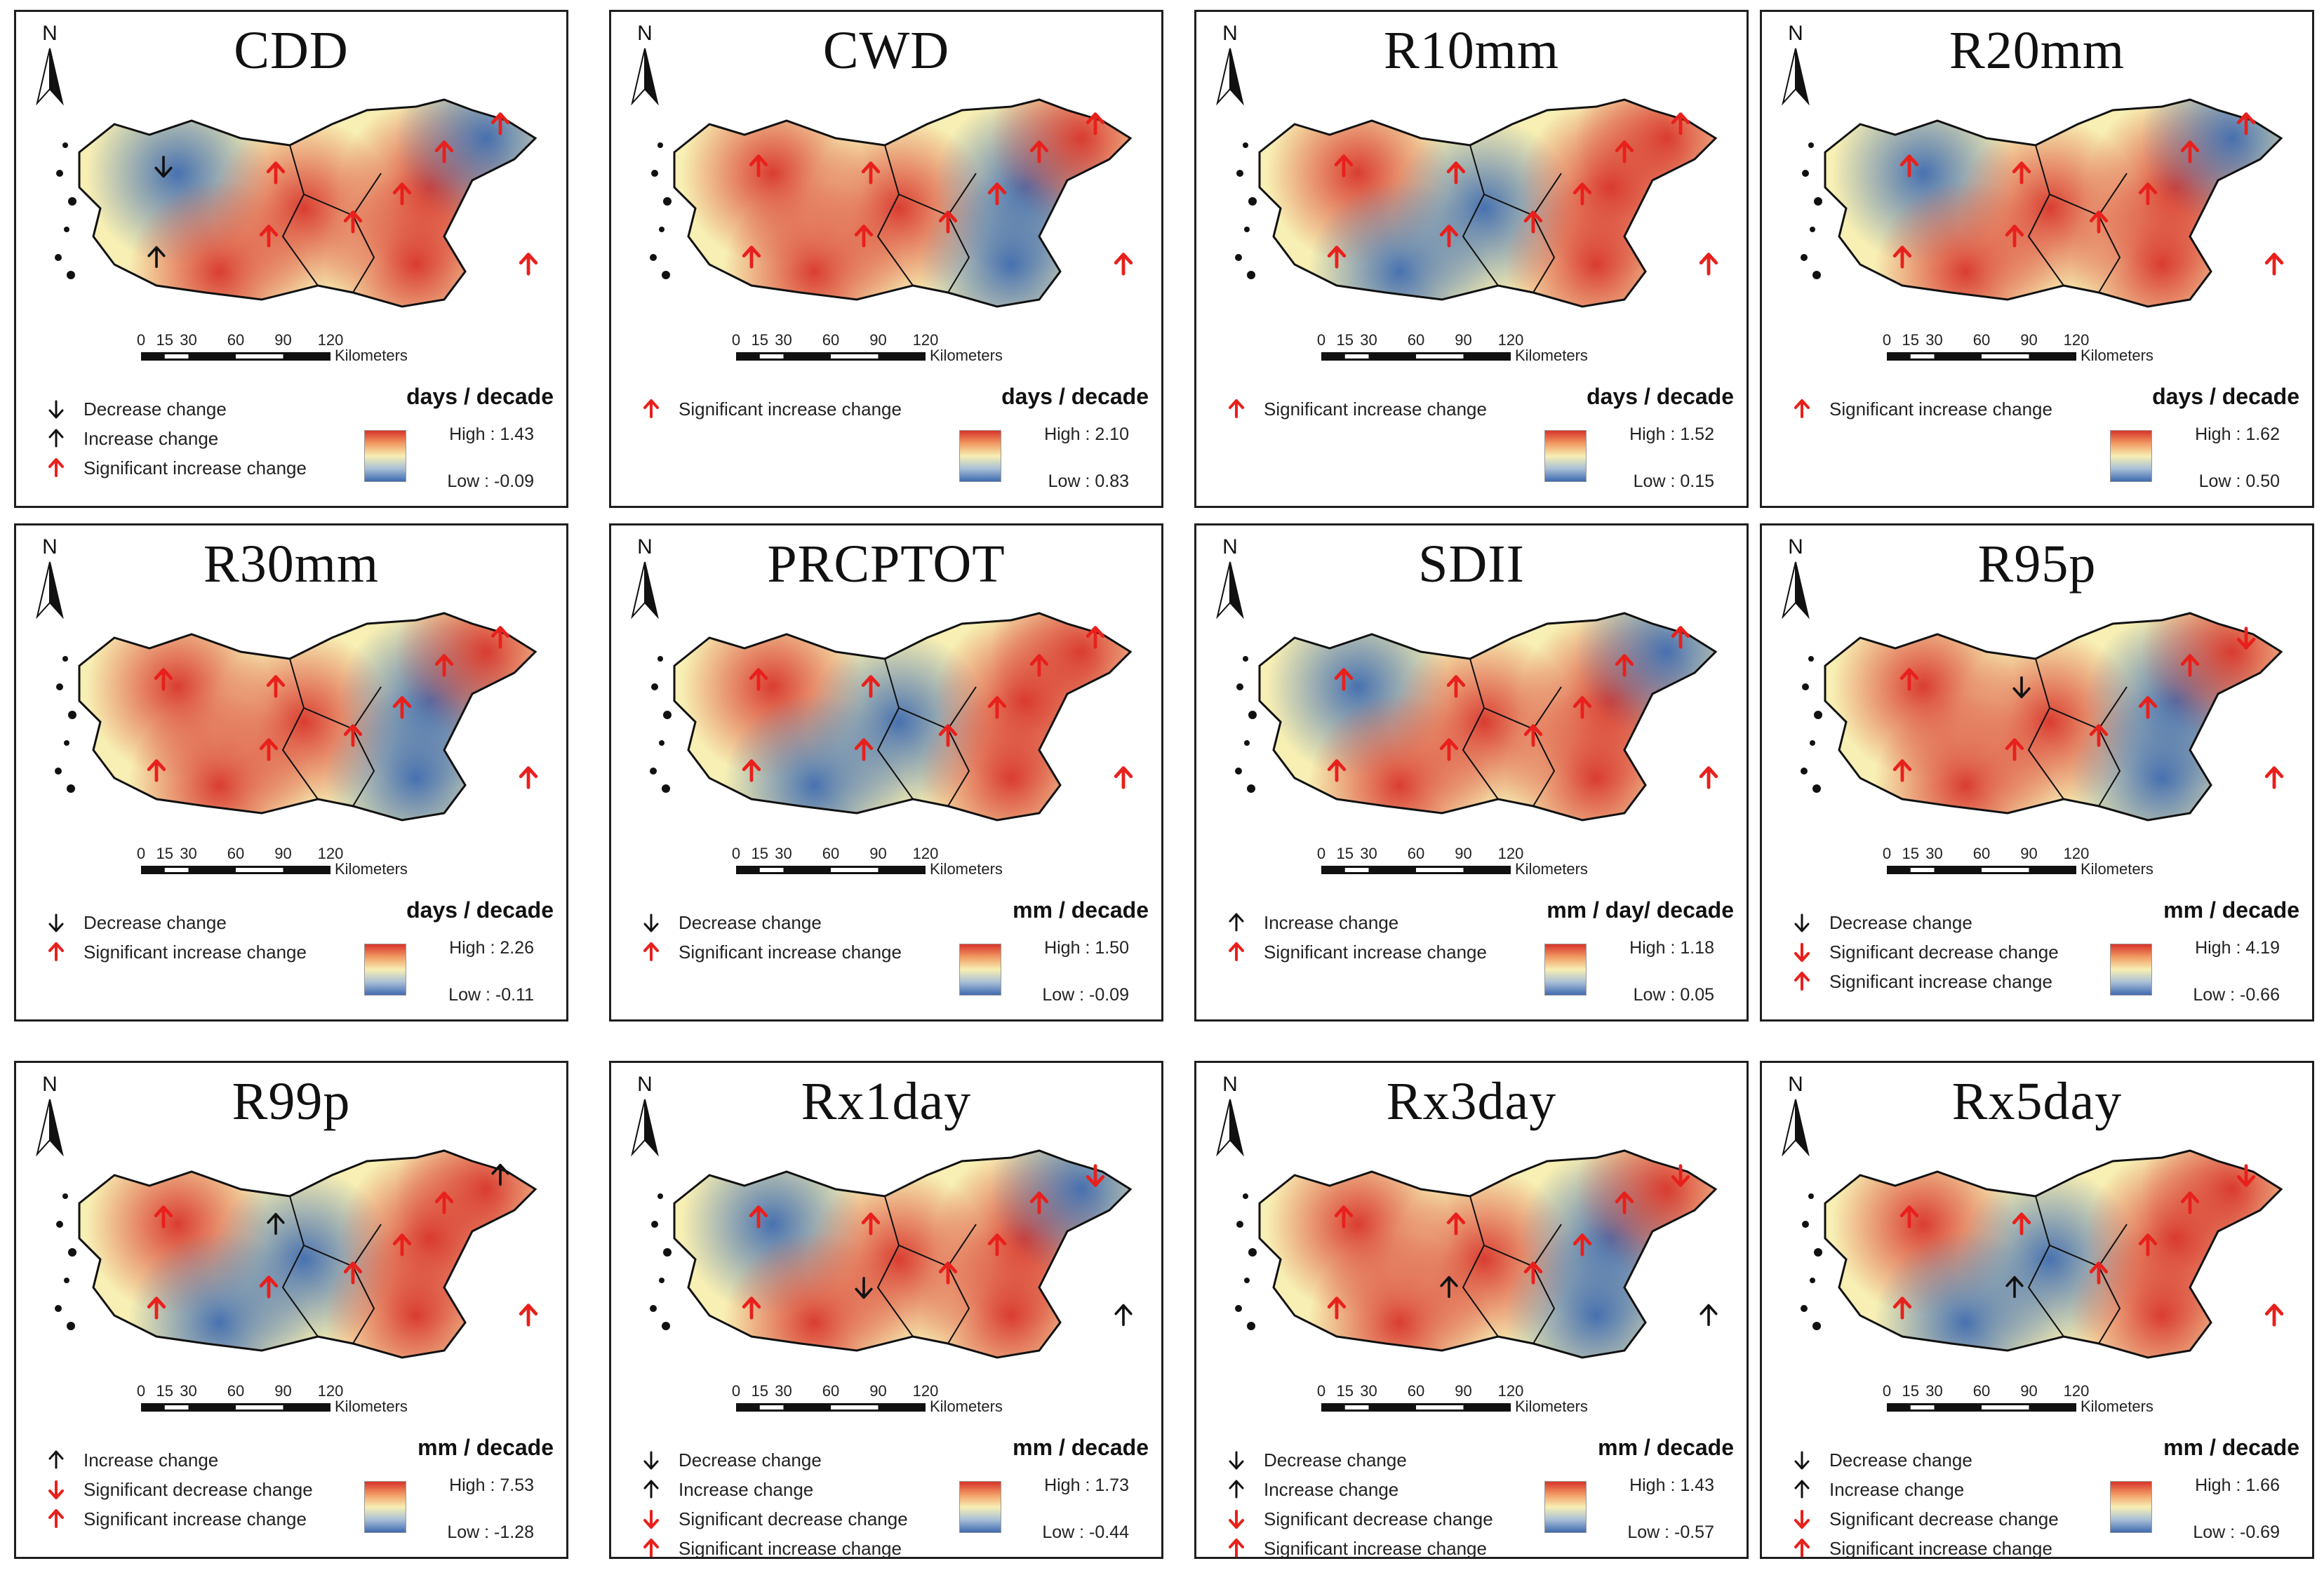  I want to click on high-value: High : 2.10, so click(1086, 434).